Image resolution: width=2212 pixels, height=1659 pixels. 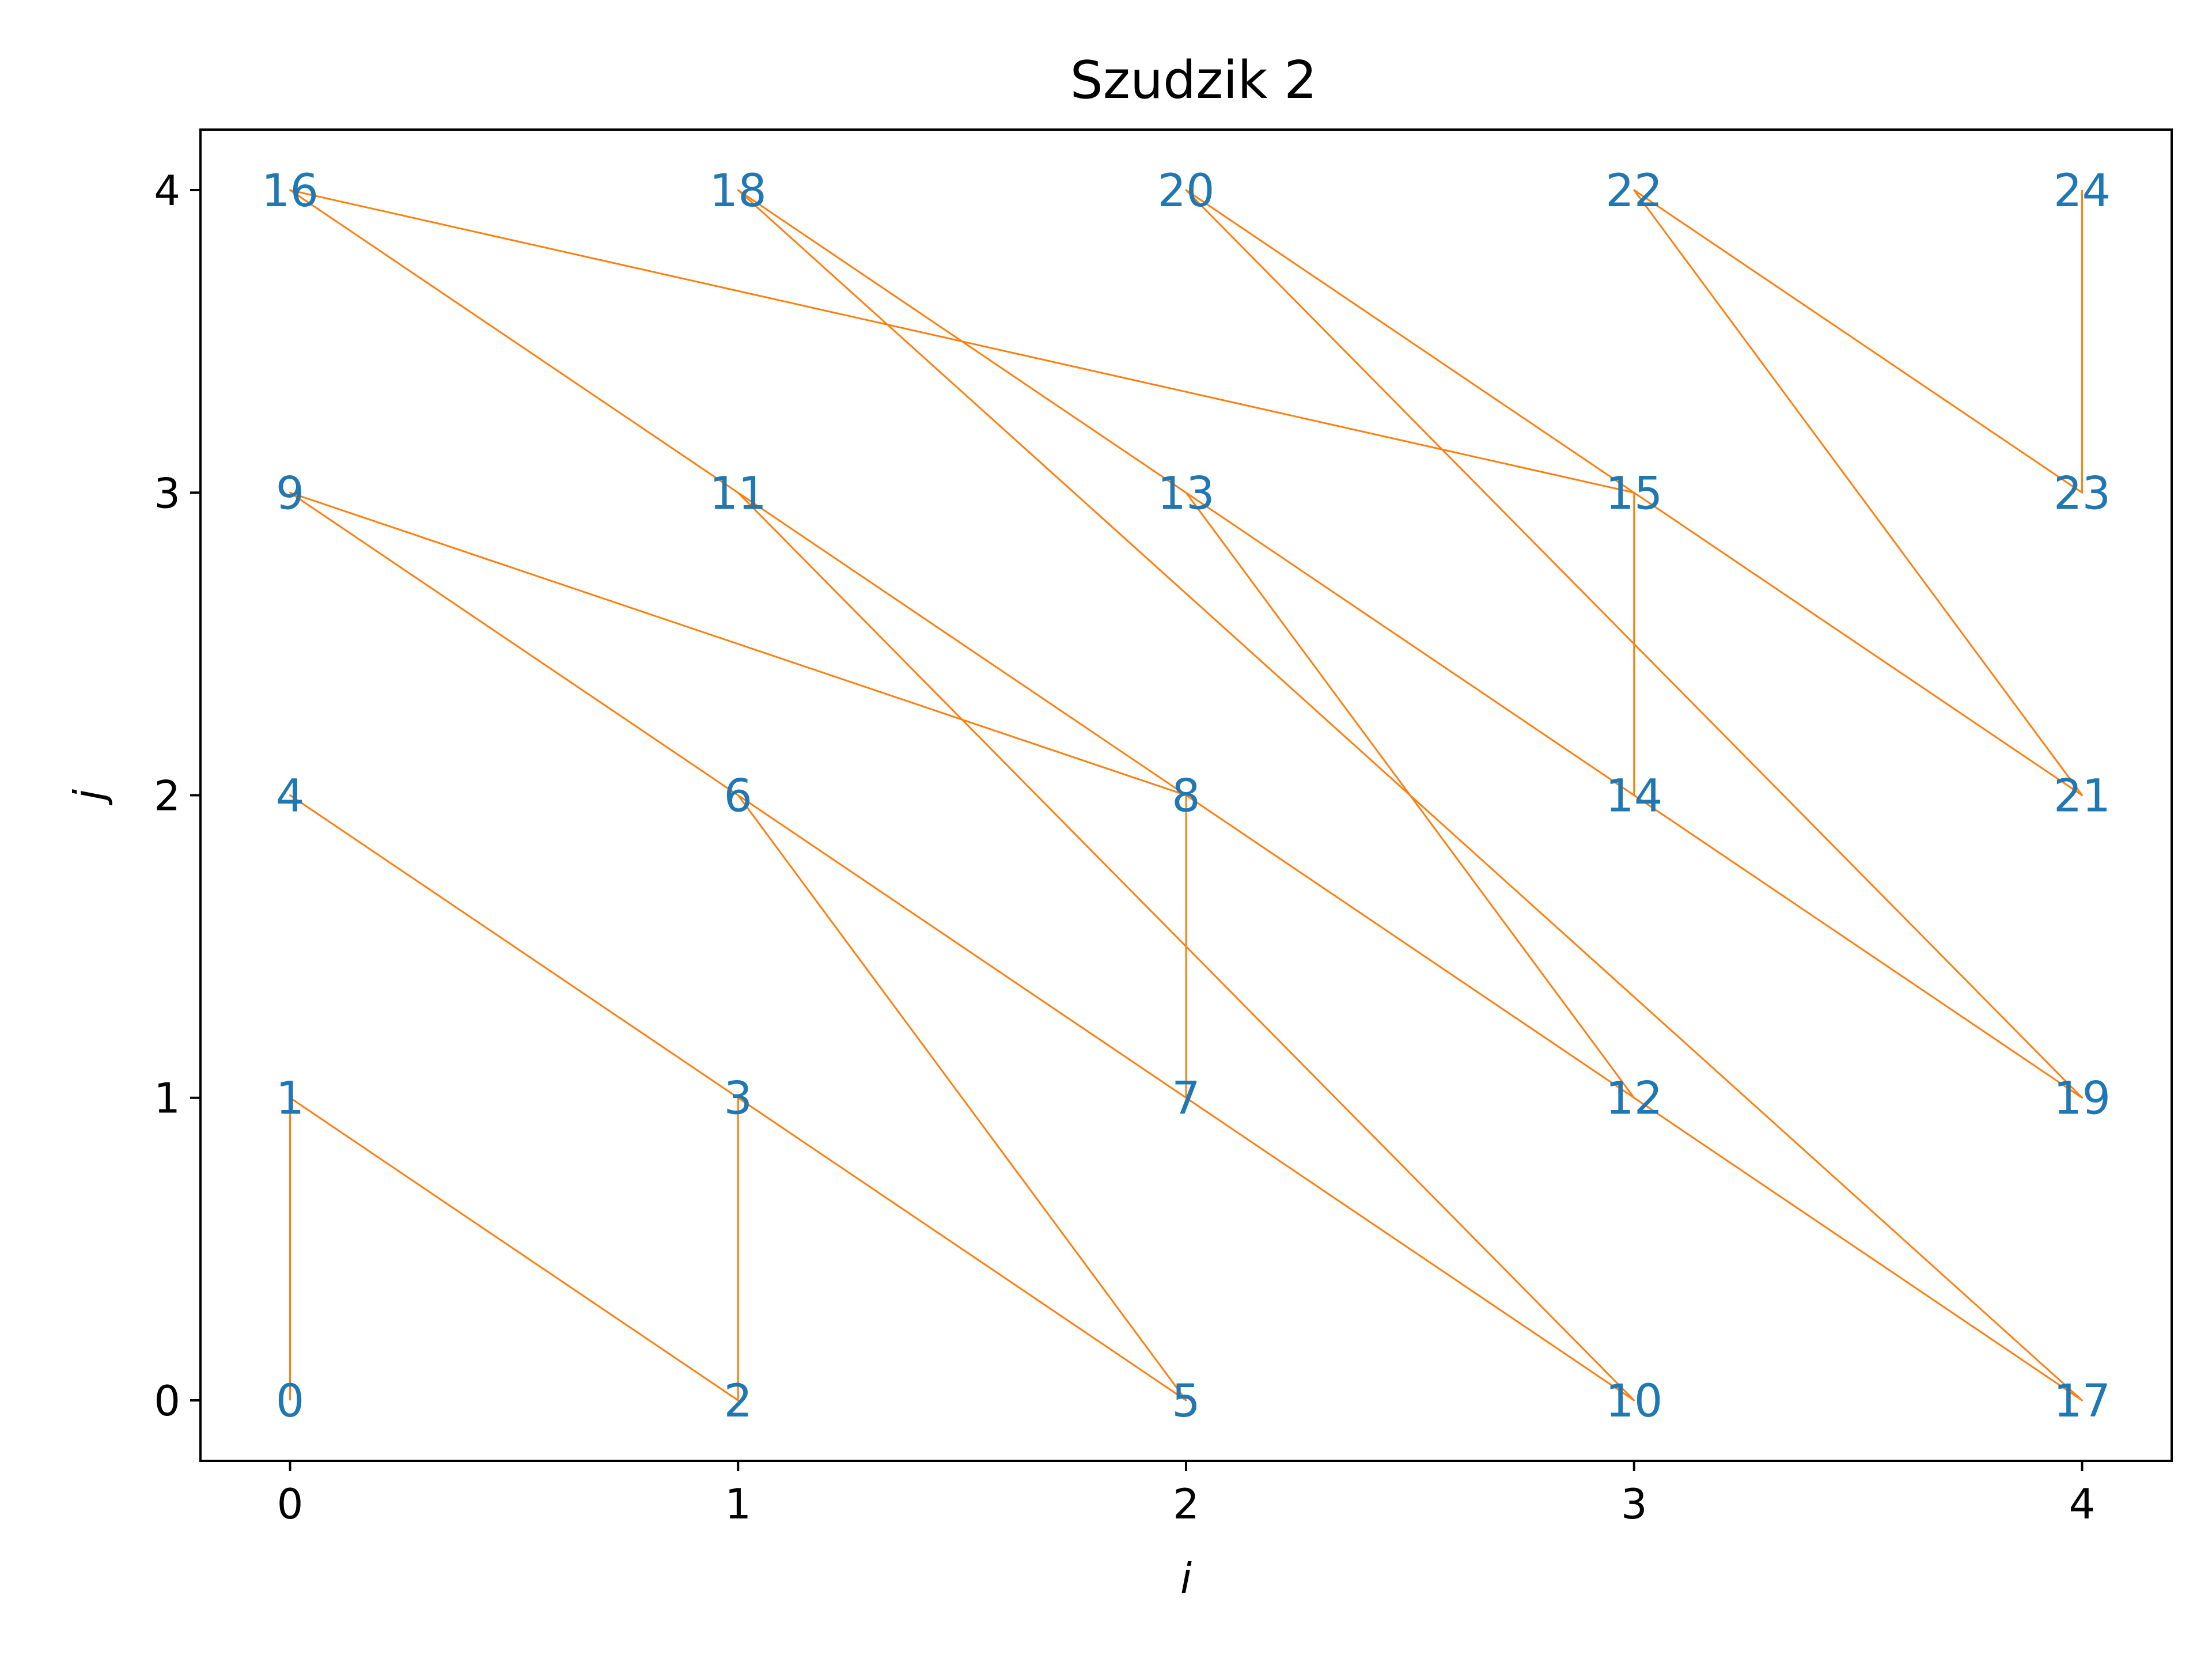 What do you see at coordinates (2082, 494) in the screenshot?
I see `point-label-23: 23` at bounding box center [2082, 494].